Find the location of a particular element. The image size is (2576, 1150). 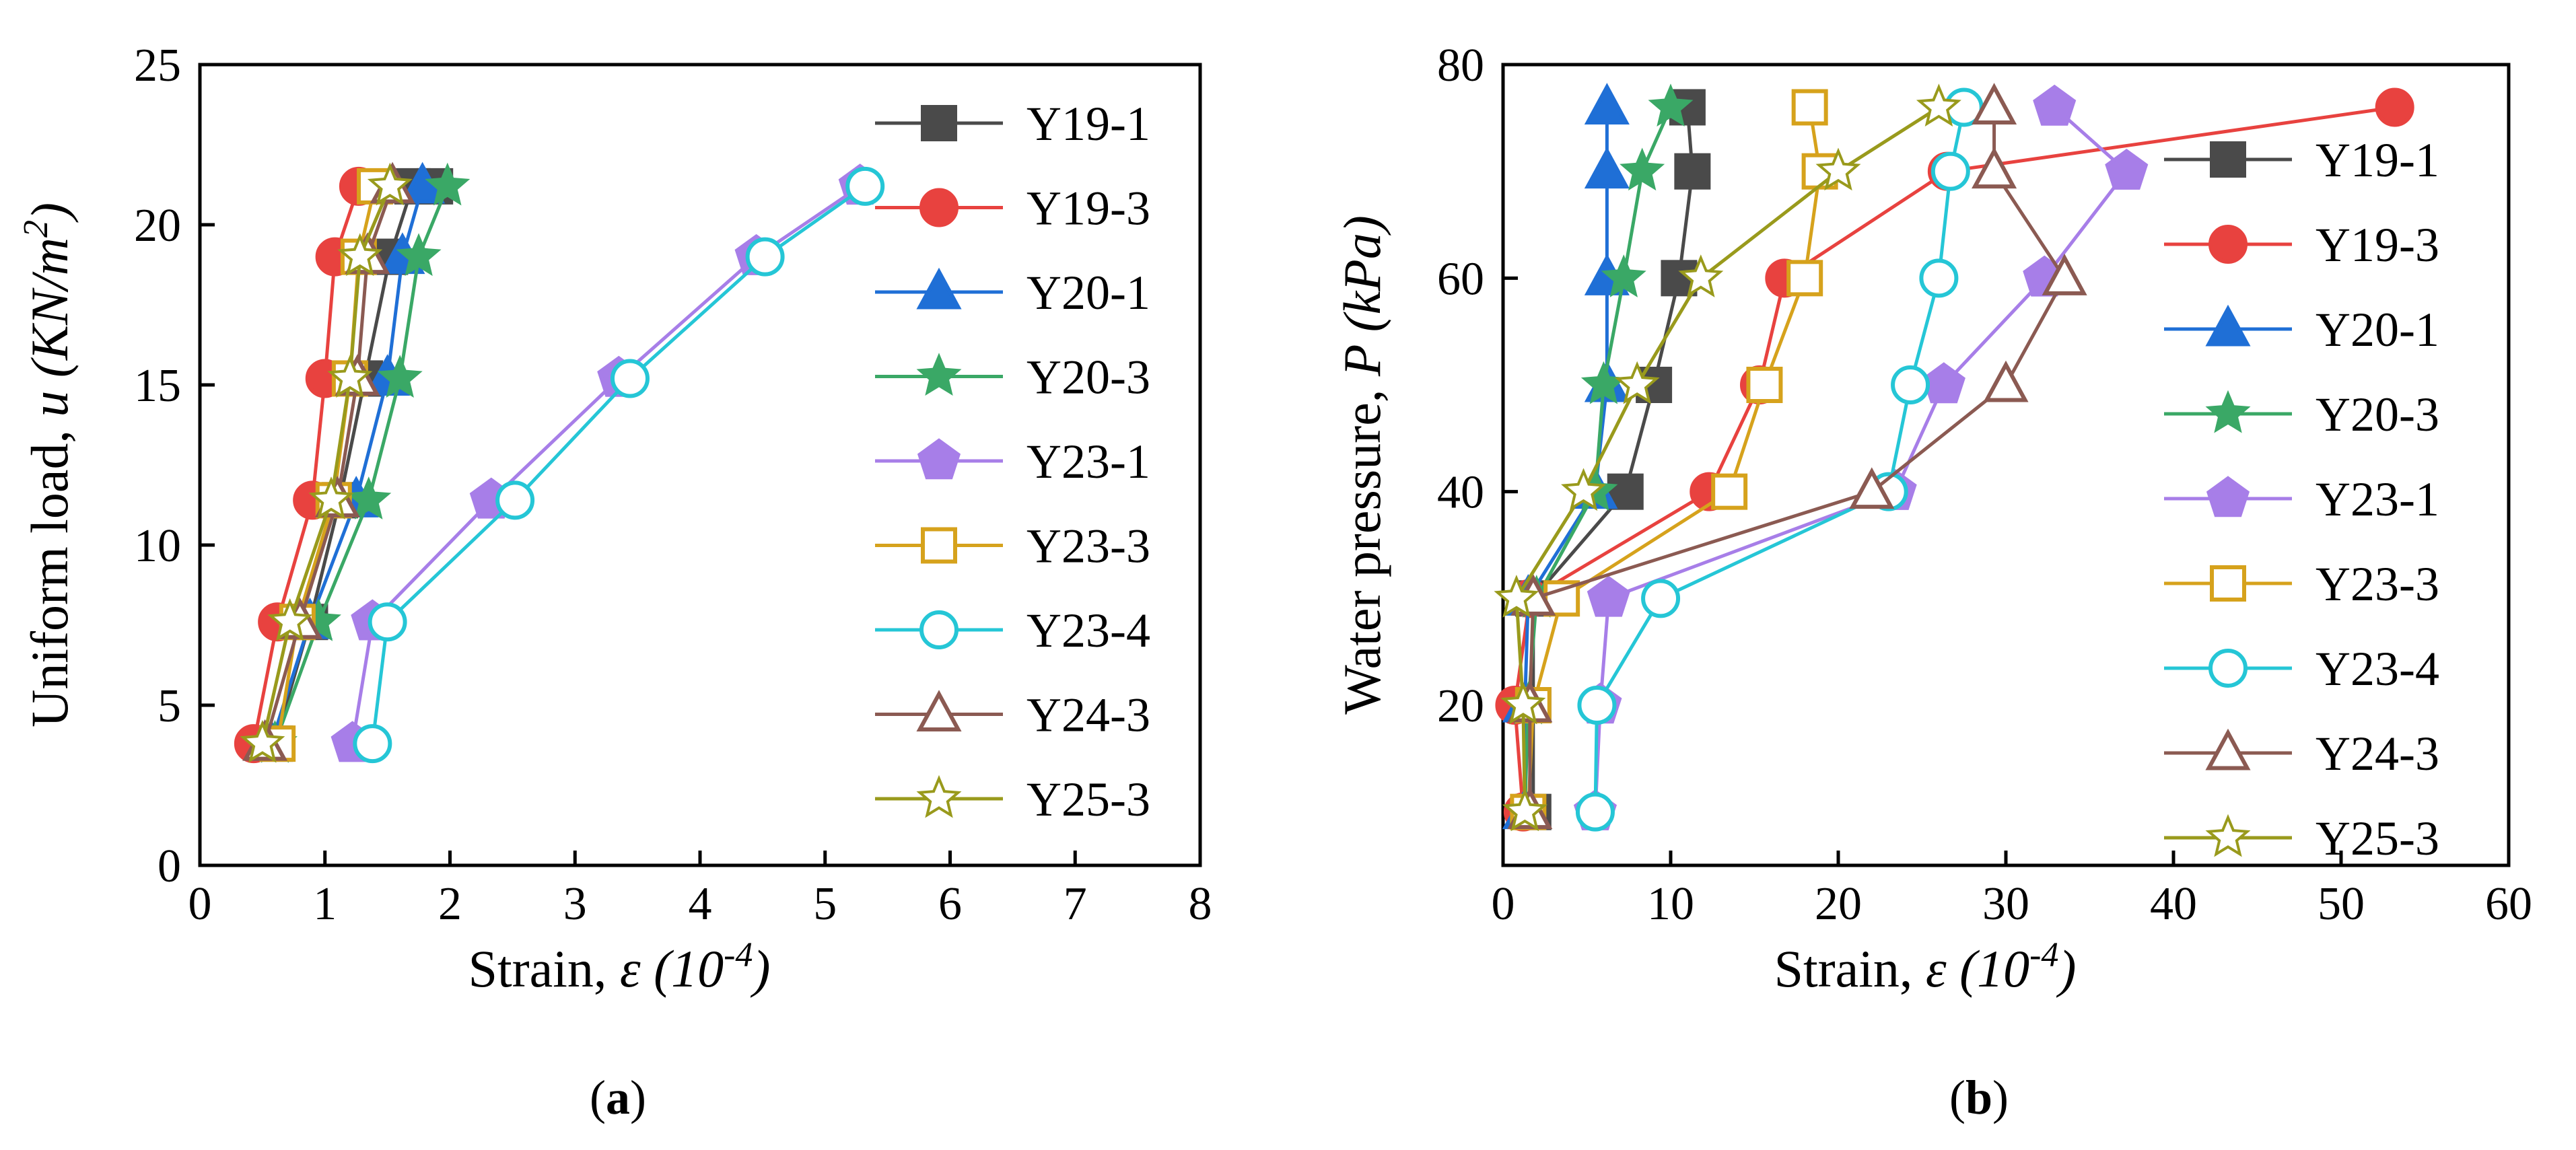

x-axis-label: Strain, ε (10-4) is located at coordinates (1925, 967).